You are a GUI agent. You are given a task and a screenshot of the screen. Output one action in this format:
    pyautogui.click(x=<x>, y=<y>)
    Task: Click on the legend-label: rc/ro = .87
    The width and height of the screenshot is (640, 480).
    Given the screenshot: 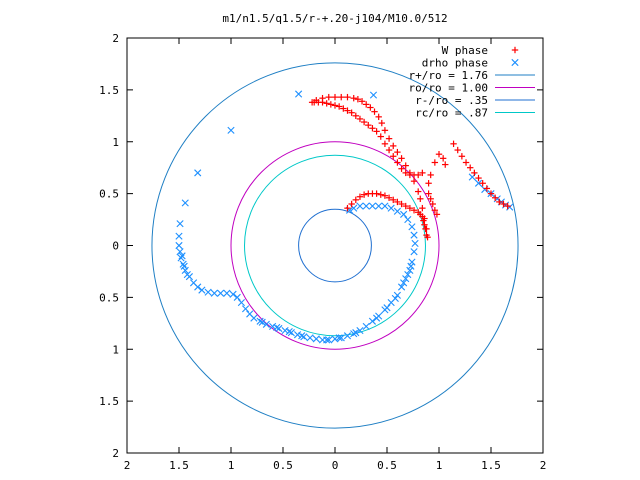 What is the action you would take?
    pyautogui.click(x=451, y=113)
    